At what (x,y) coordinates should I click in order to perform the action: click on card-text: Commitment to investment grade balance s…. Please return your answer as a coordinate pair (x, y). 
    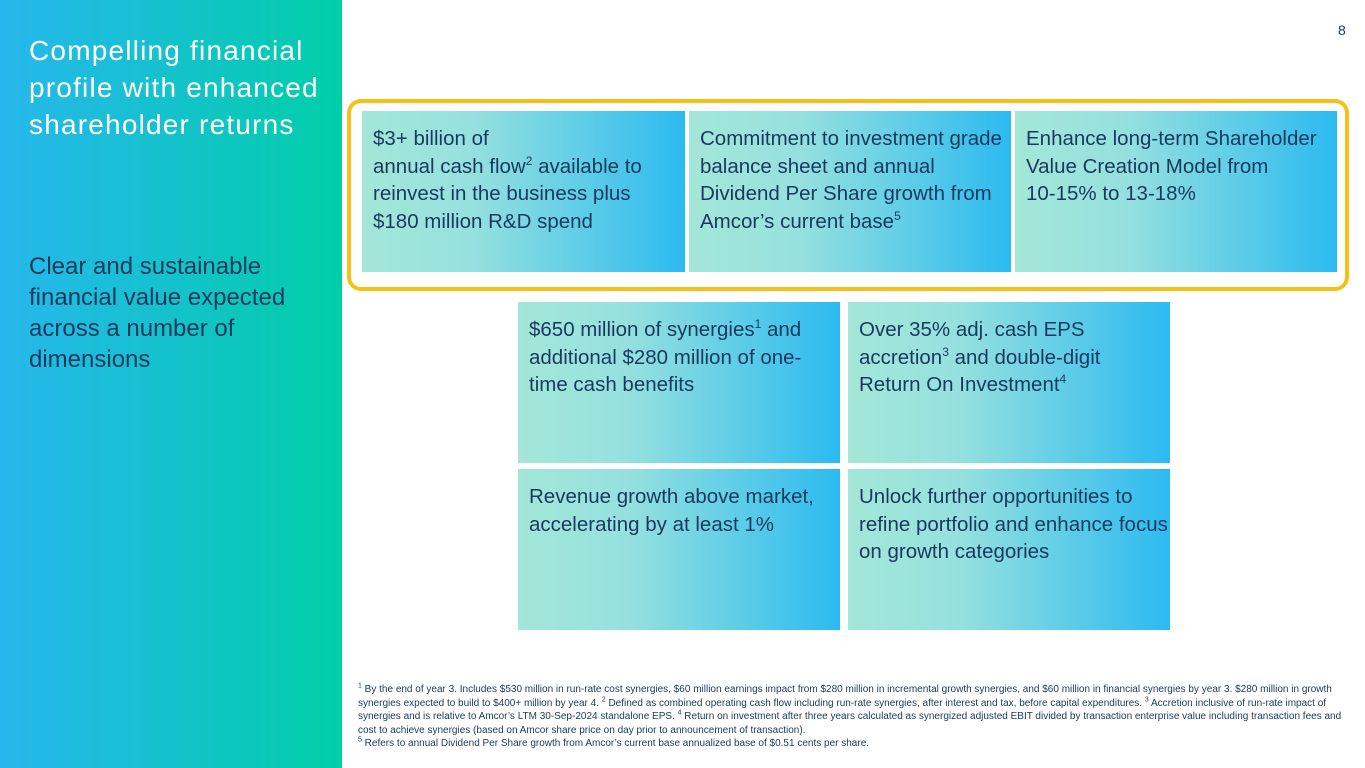
    Looking at the image, I should click on (851, 180).